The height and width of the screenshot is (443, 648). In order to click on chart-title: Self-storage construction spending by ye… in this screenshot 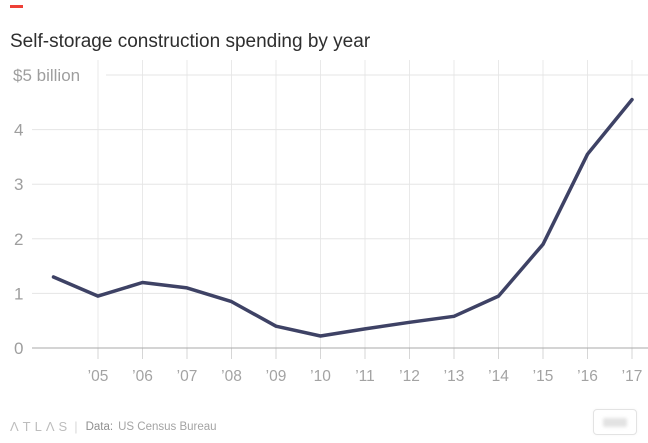, I will do `click(190, 41)`.